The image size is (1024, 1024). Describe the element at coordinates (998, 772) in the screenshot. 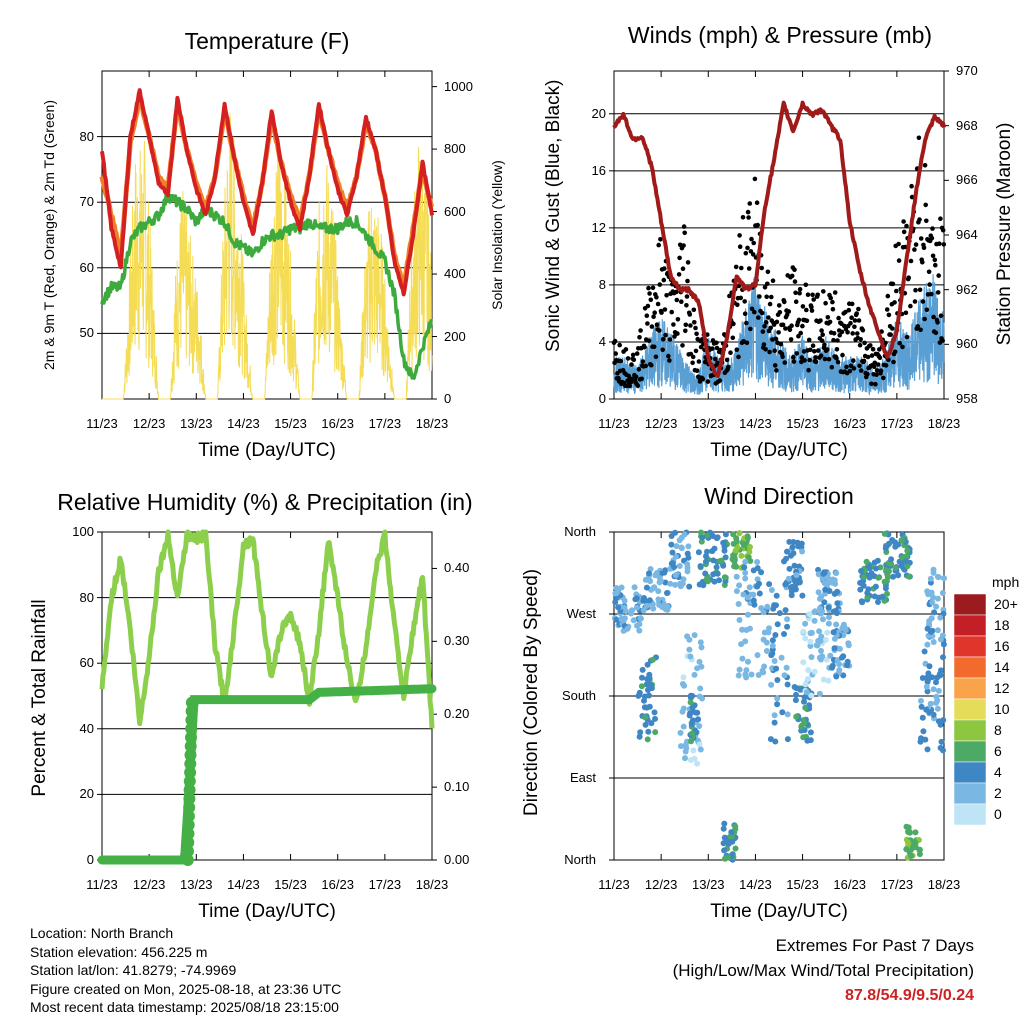

I see `legend-label: 4` at that location.